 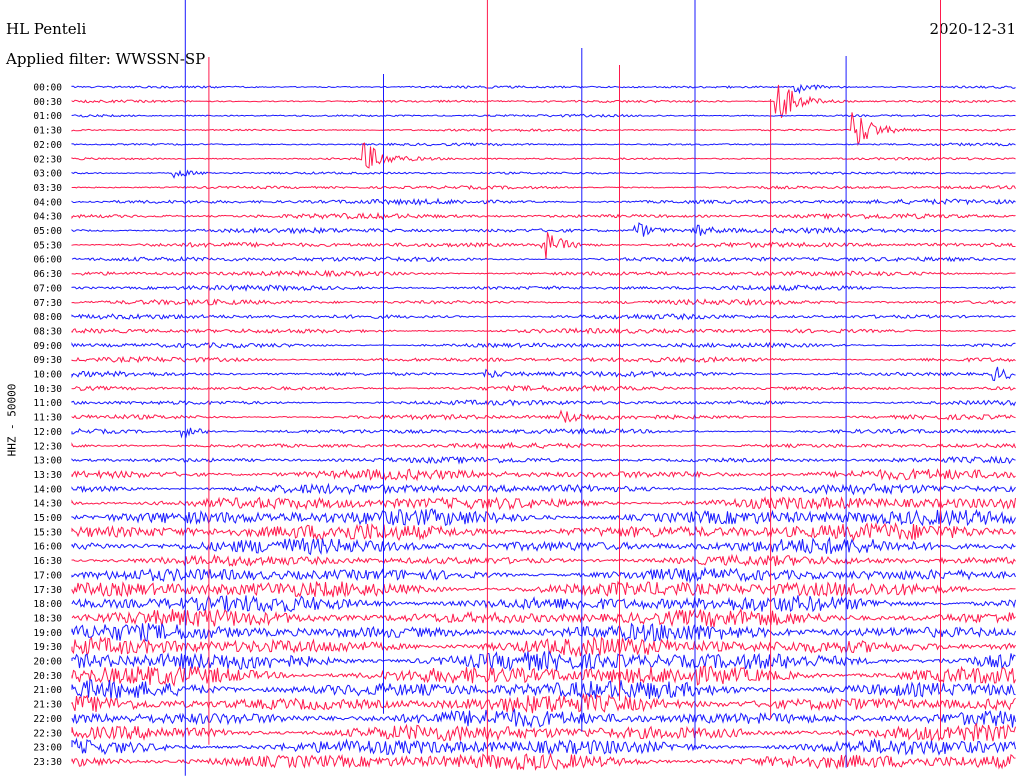 What do you see at coordinates (47, 88) in the screenshot?
I see `row-time-label: 00:00` at bounding box center [47, 88].